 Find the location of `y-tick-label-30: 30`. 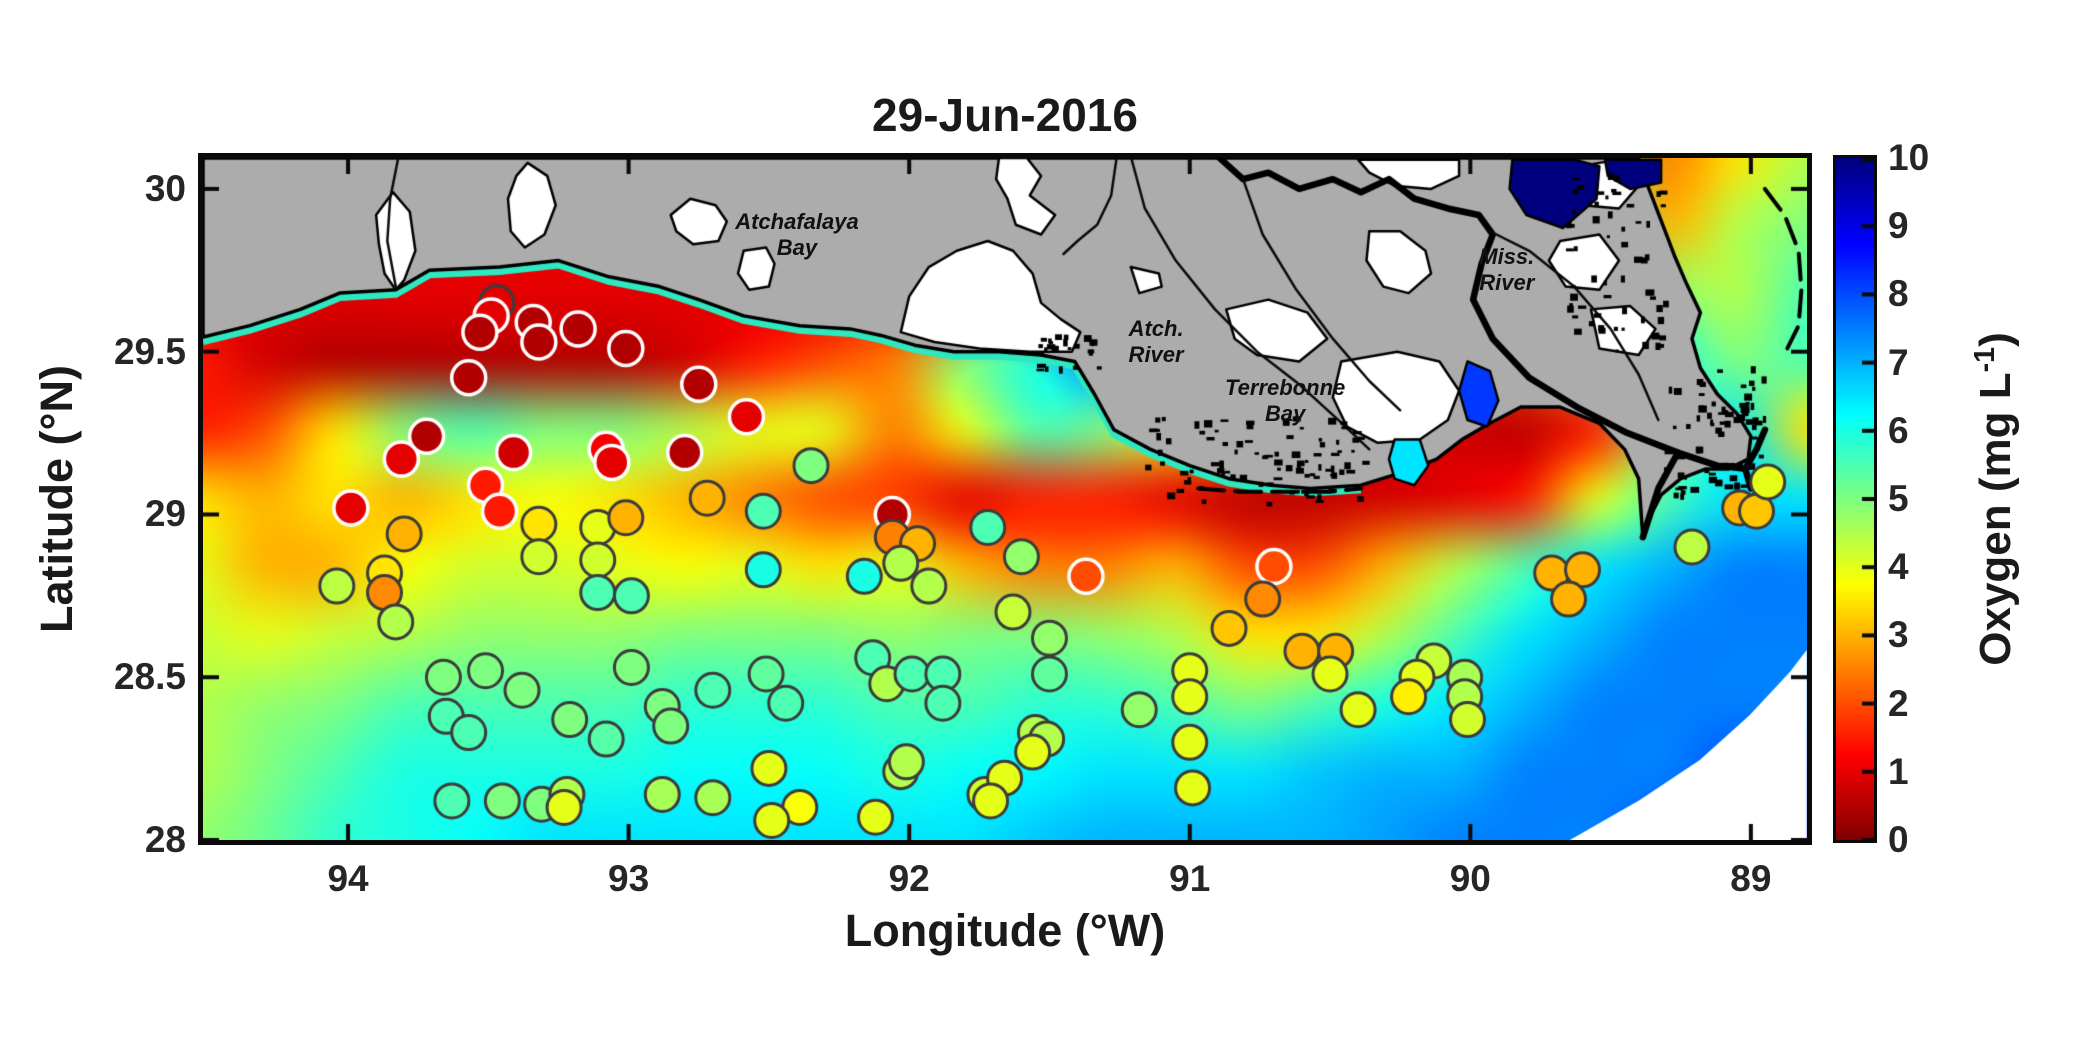

y-tick-label-30: 30 is located at coordinates (165, 188).